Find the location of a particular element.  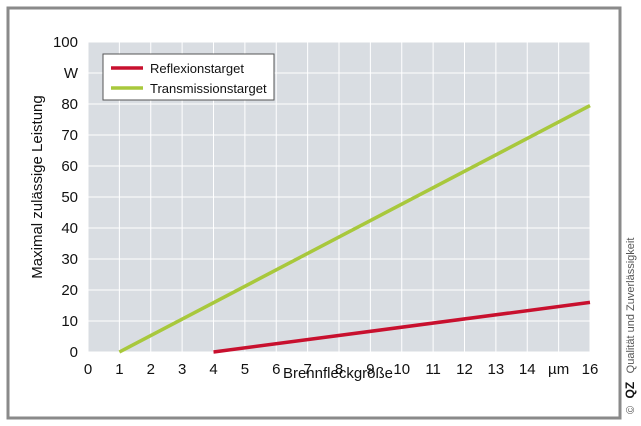

x-axis-ticks: 0 1 2 3 4 5 6 7 8 9 10 11 12 13 14 µm 16 is located at coordinates (341, 369).